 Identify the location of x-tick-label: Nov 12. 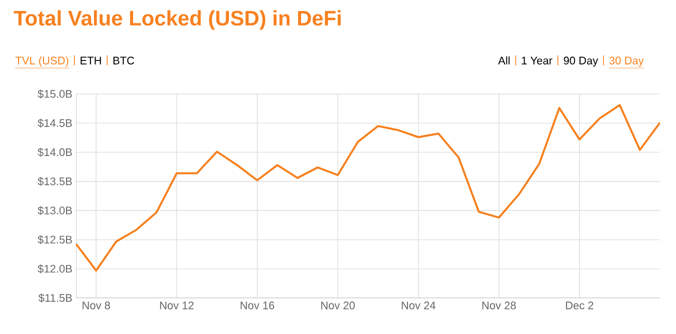
(177, 306).